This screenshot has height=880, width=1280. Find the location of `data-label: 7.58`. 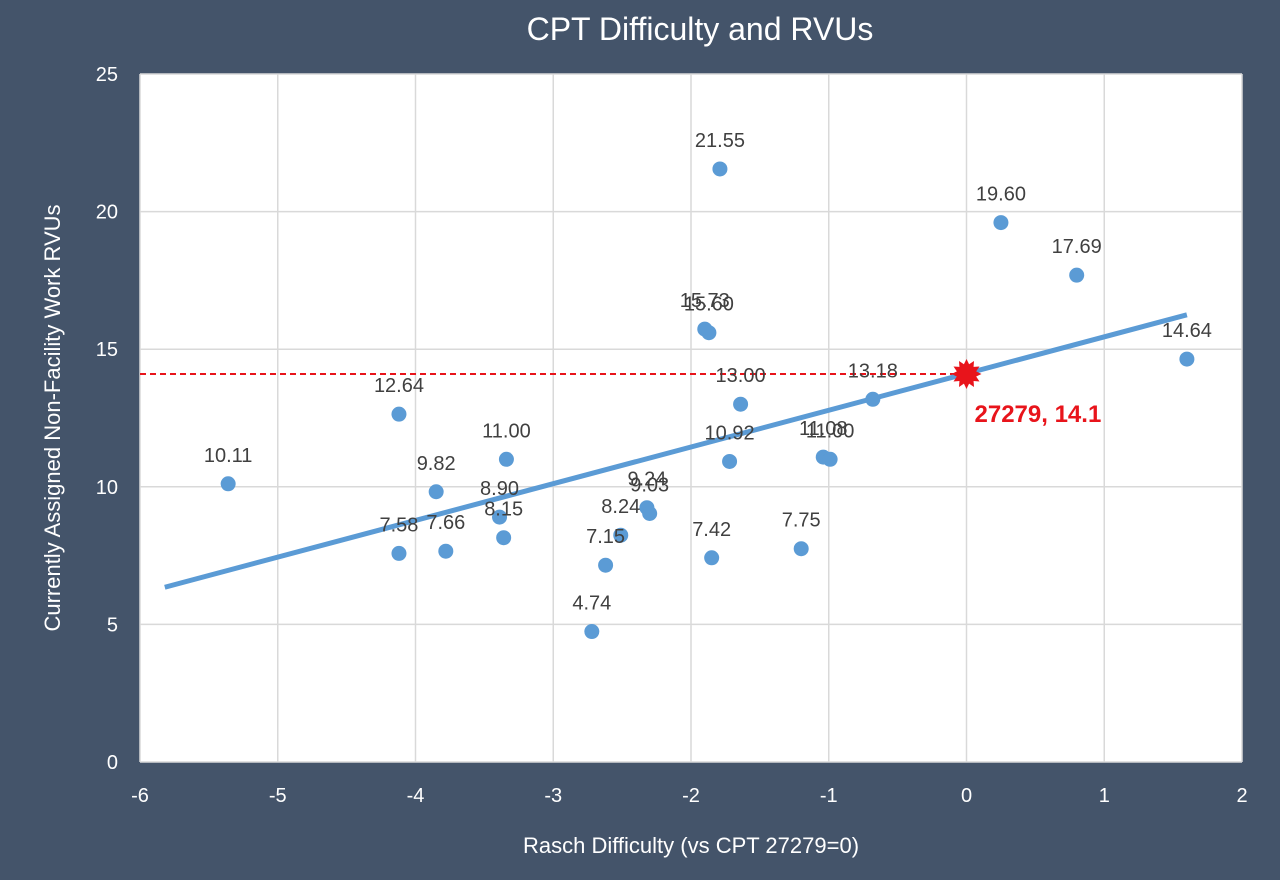

data-label: 7.58 is located at coordinates (399, 525).